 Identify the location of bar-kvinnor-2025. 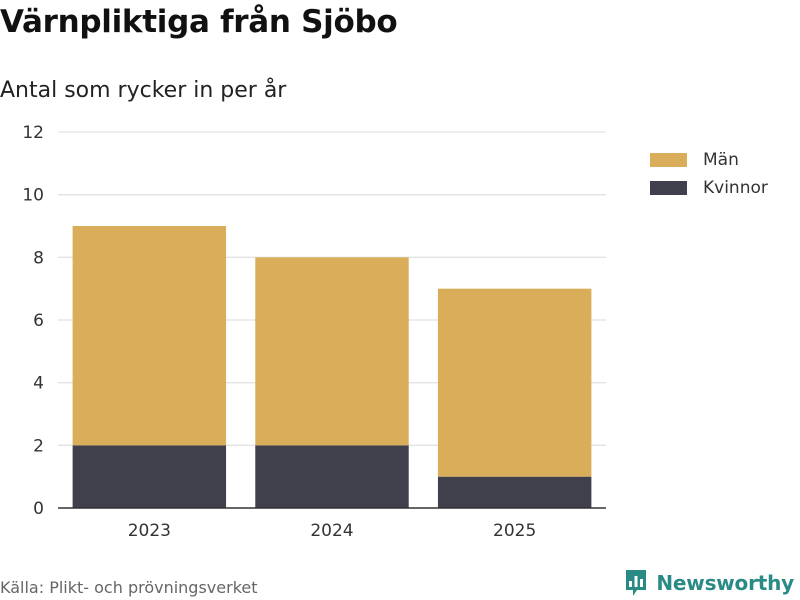
(514, 492).